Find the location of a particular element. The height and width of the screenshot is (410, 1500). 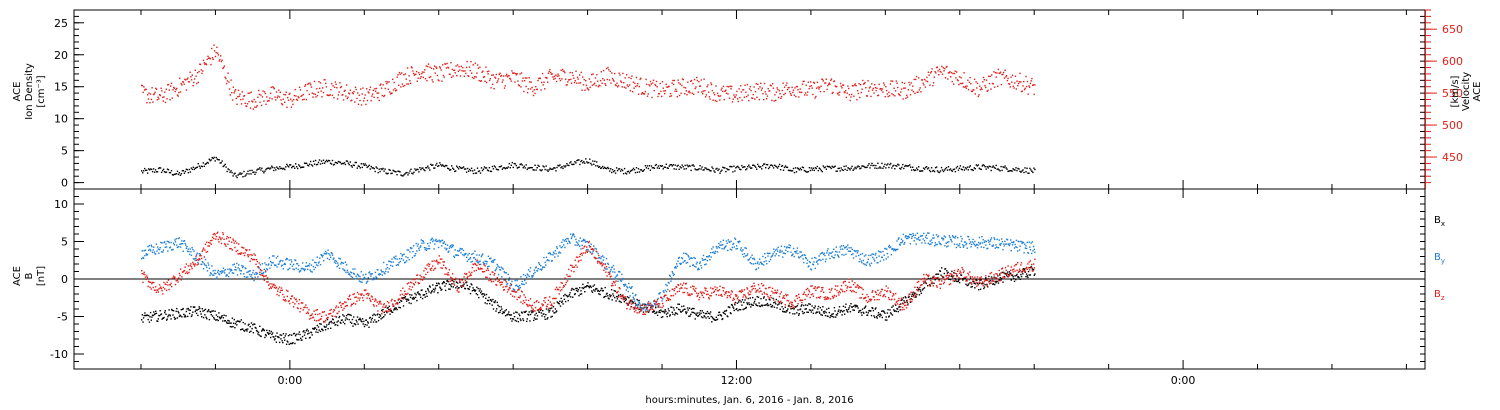

velocity-axis-units: [km/s] is located at coordinates (1455, 91).